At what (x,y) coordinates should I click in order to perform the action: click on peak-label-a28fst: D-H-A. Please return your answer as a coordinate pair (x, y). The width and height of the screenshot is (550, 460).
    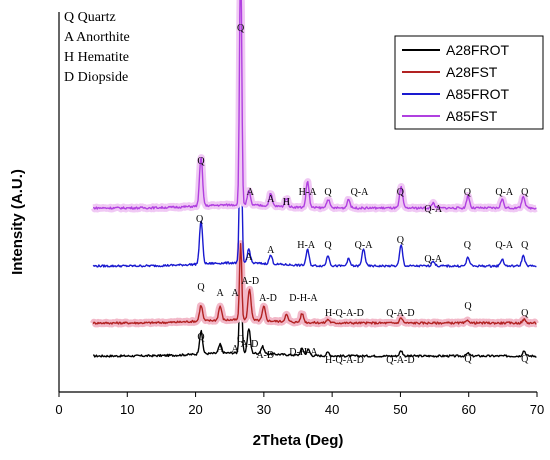
    Looking at the image, I should click on (303, 298).